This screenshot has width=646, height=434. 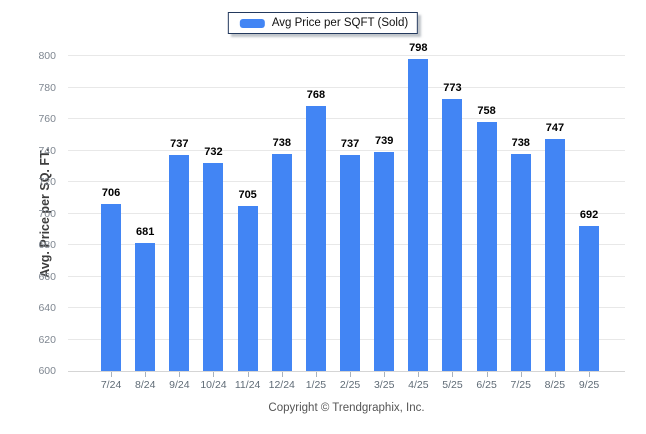 I want to click on bar-value-label: 768, so click(x=316, y=95).